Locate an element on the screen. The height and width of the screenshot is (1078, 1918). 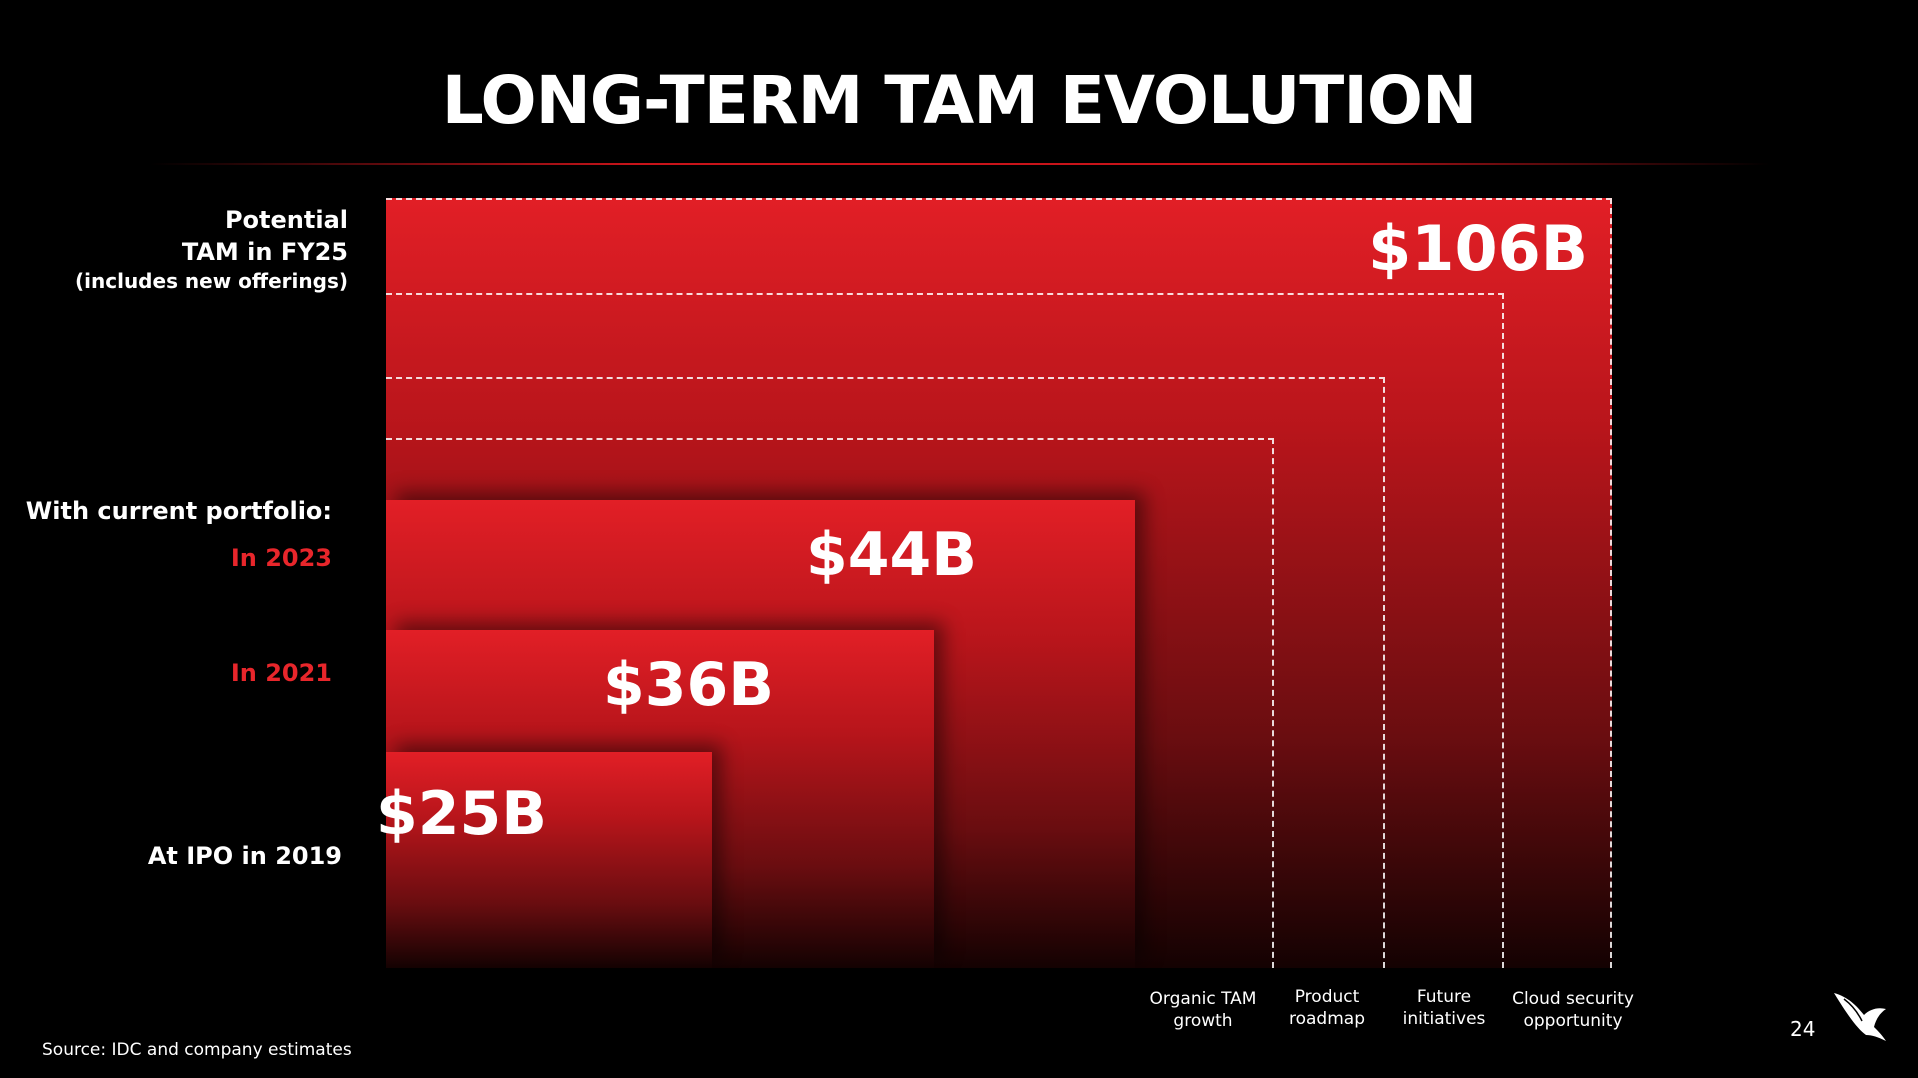
cat-cloud-line1: Cloud security is located at coordinates (1573, 999).